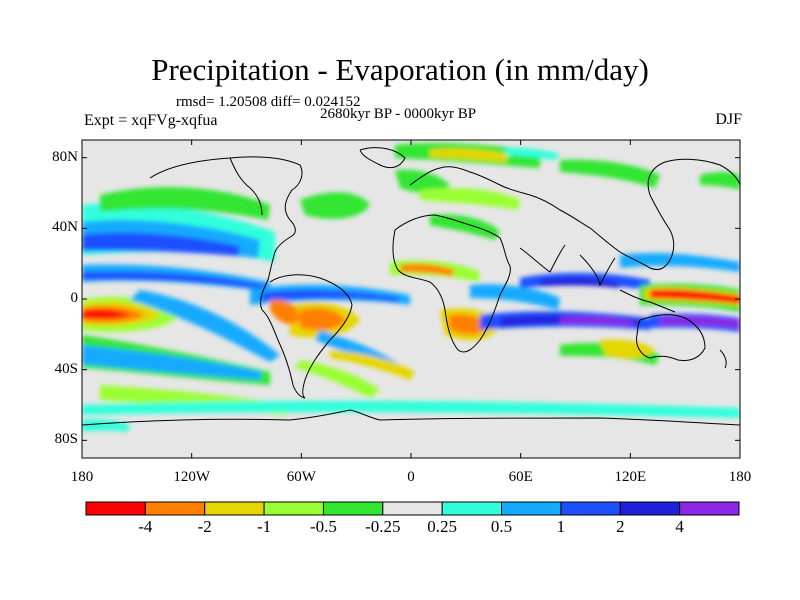  What do you see at coordinates (66, 368) in the screenshot?
I see `lat-tick-label: 40S` at bounding box center [66, 368].